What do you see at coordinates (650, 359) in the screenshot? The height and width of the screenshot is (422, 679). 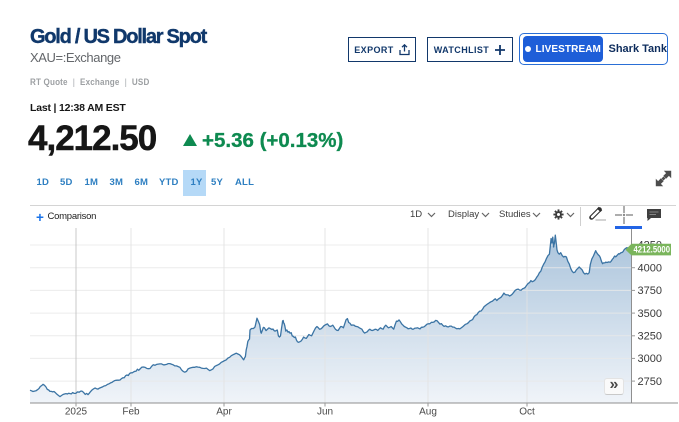 I see `svg-text: 3000` at bounding box center [650, 359].